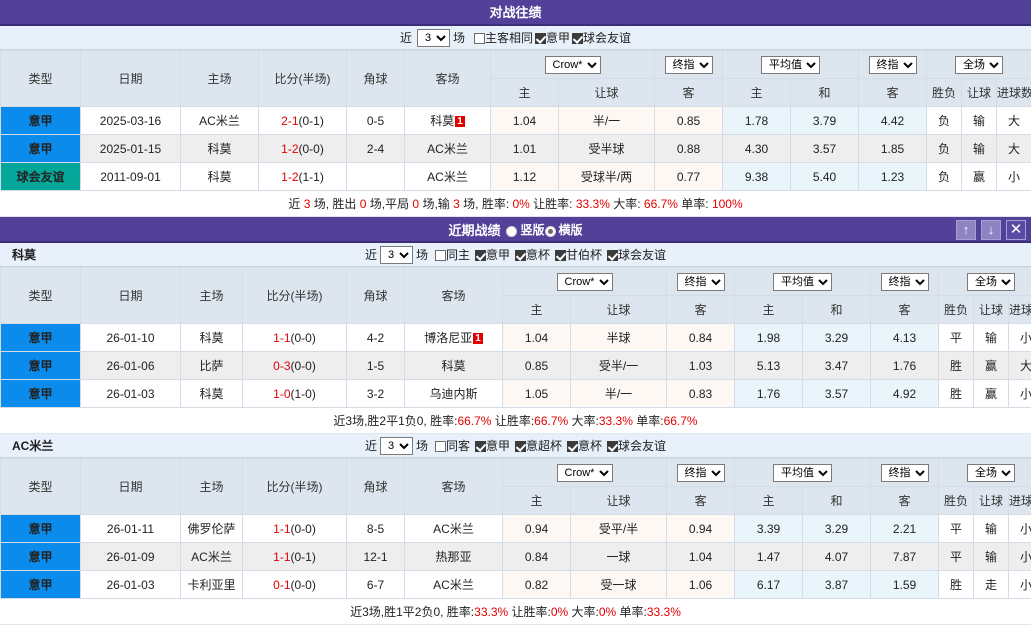 This screenshot has height=625, width=1031. I want to click on cell-handicap-home-odds: 0.82, so click(537, 585).